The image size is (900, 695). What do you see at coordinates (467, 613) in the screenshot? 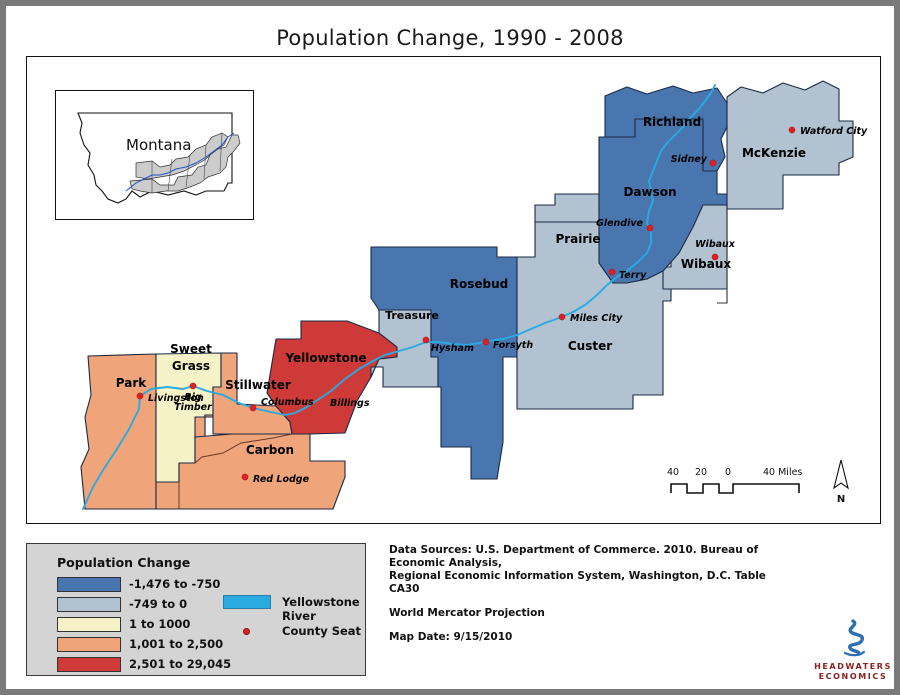
I see `projection-note: World Mercator Projection` at bounding box center [467, 613].